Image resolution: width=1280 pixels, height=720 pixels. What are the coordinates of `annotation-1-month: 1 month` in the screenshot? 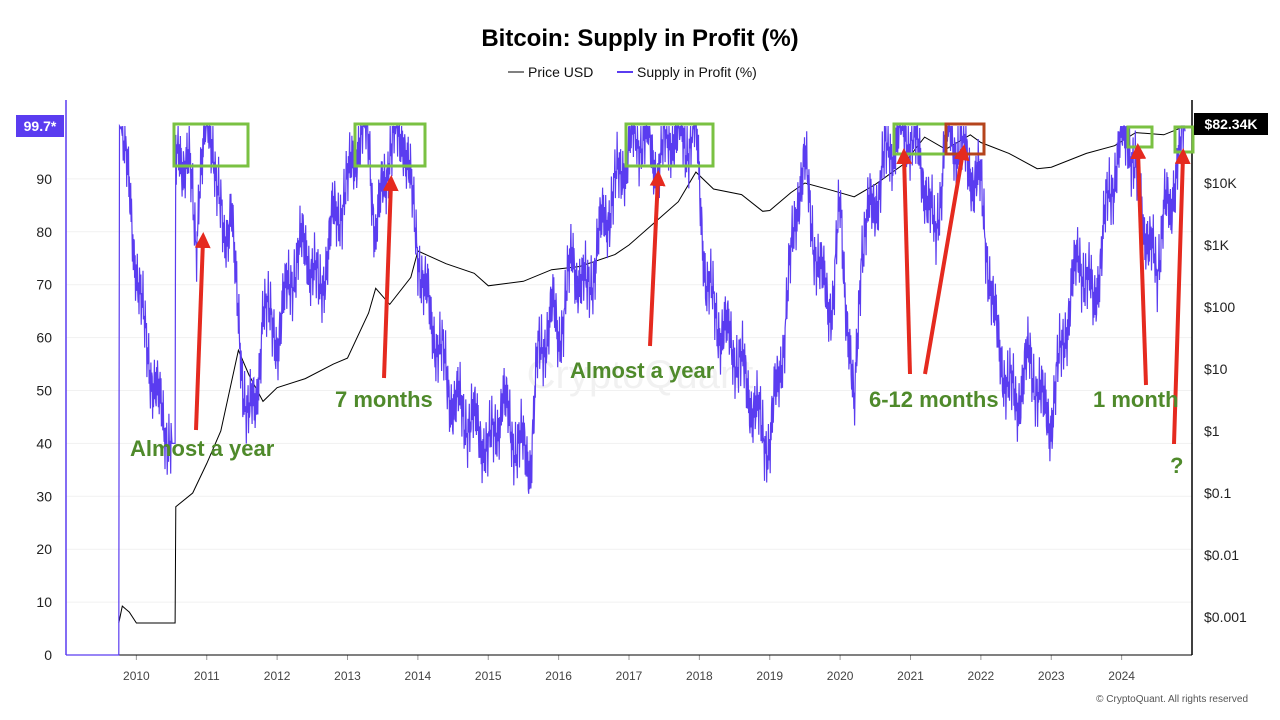 It's located at (1136, 399).